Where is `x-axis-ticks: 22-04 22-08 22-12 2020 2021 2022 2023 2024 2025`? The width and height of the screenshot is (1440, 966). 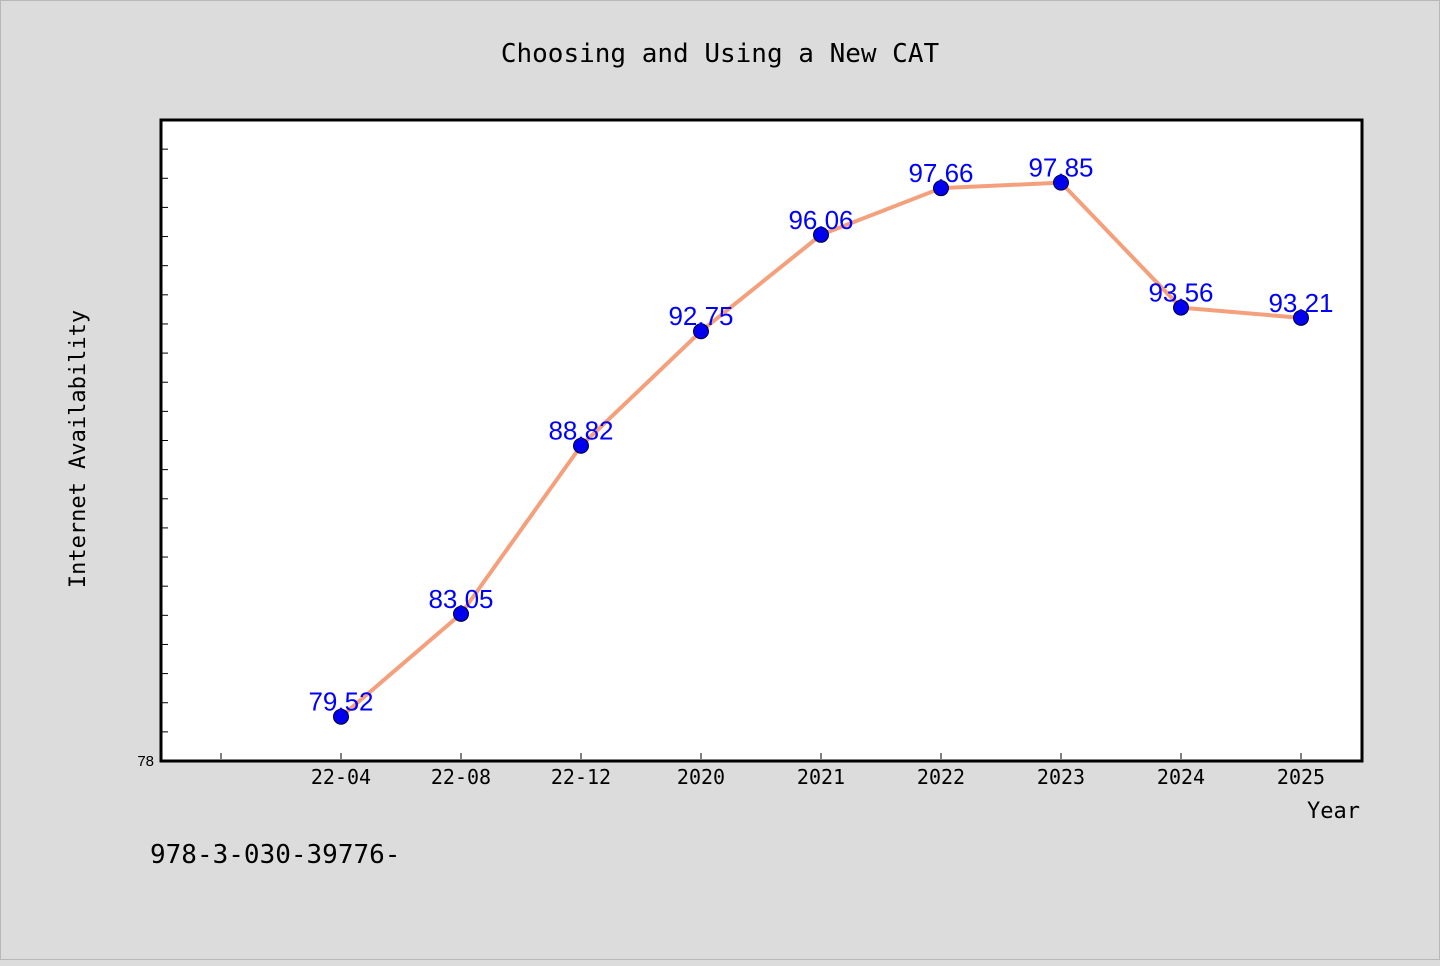
x-axis-ticks: 22-04 22-08 22-12 2020 2021 2022 2023 2024 2025 is located at coordinates (772, 771).